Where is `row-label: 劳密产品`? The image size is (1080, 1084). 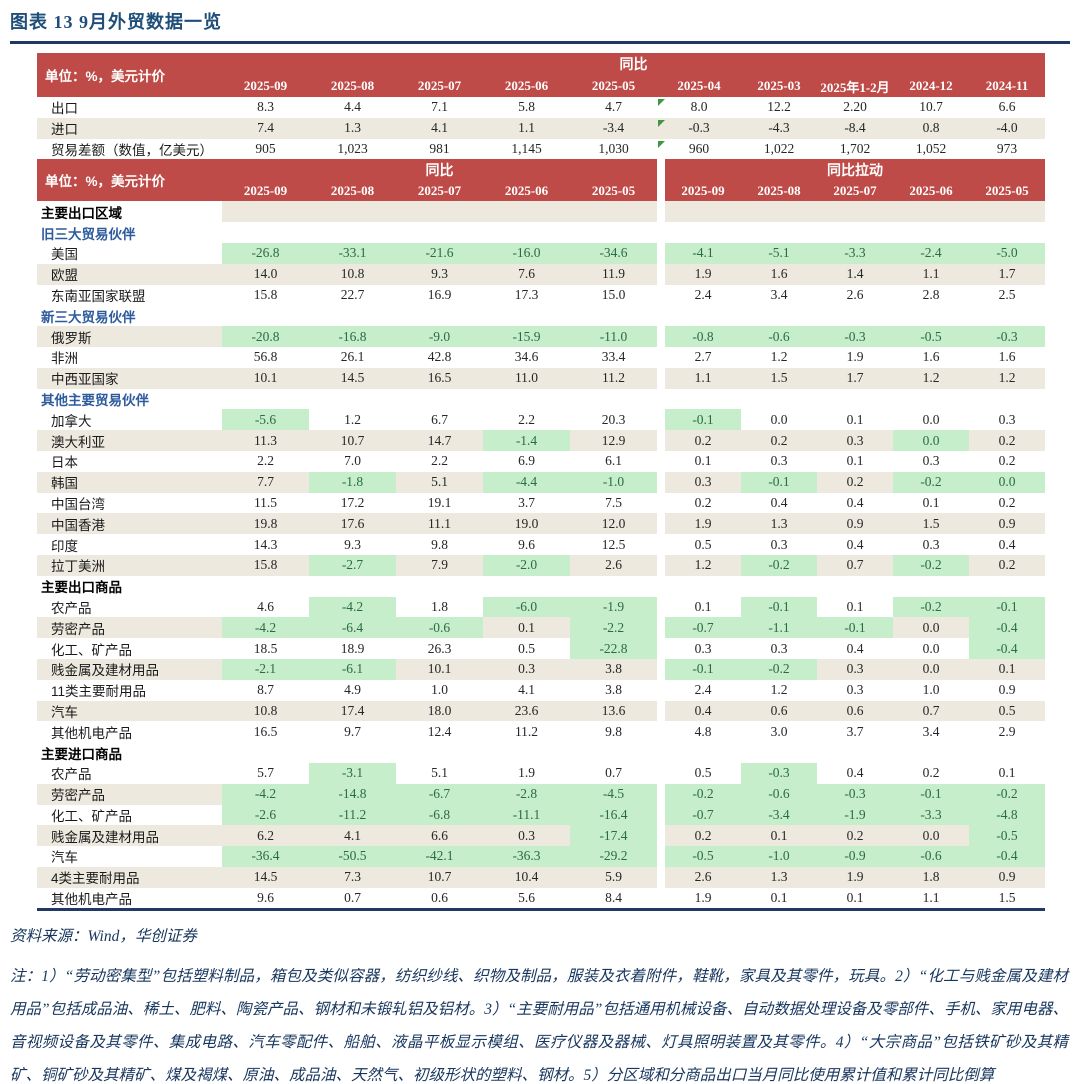 row-label: 劳密产品 is located at coordinates (129, 628).